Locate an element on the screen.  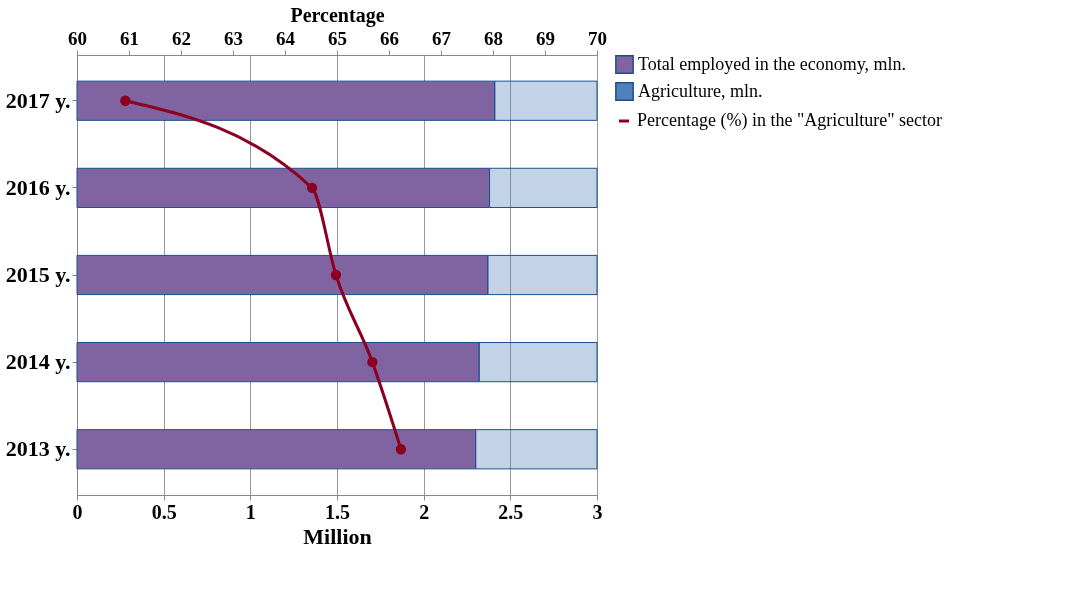
x2-tick-label: 64 is located at coordinates (286, 38).